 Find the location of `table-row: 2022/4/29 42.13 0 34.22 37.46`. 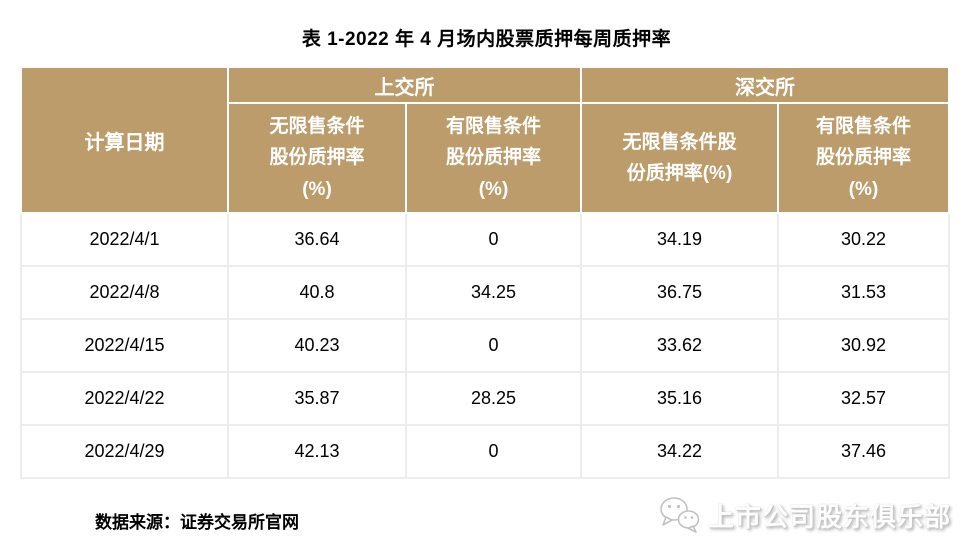

table-row: 2022/4/29 42.13 0 34.22 37.46 is located at coordinates (485, 451).